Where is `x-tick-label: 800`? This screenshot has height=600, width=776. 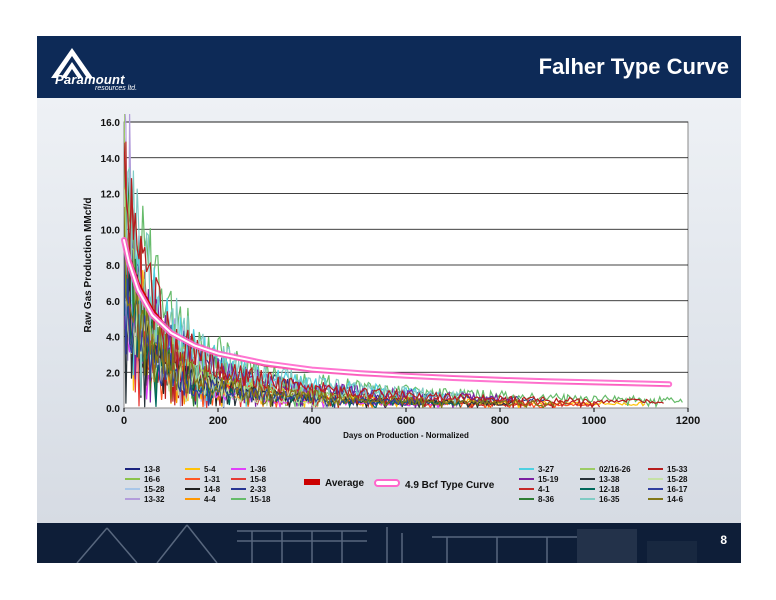 x-tick-label: 800 is located at coordinates (500, 421).